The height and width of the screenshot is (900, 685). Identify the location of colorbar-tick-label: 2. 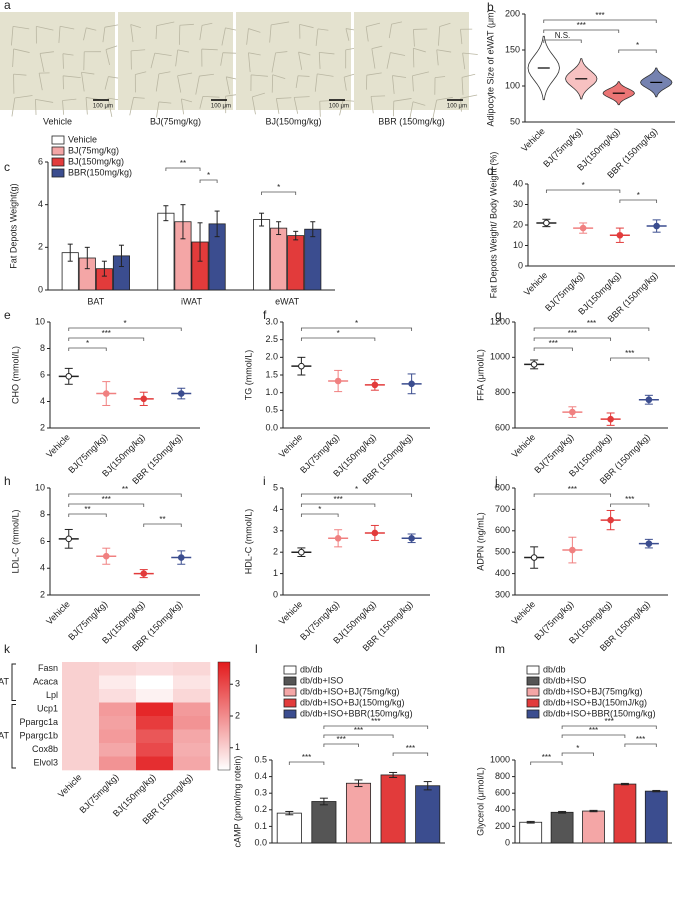
(237, 715).